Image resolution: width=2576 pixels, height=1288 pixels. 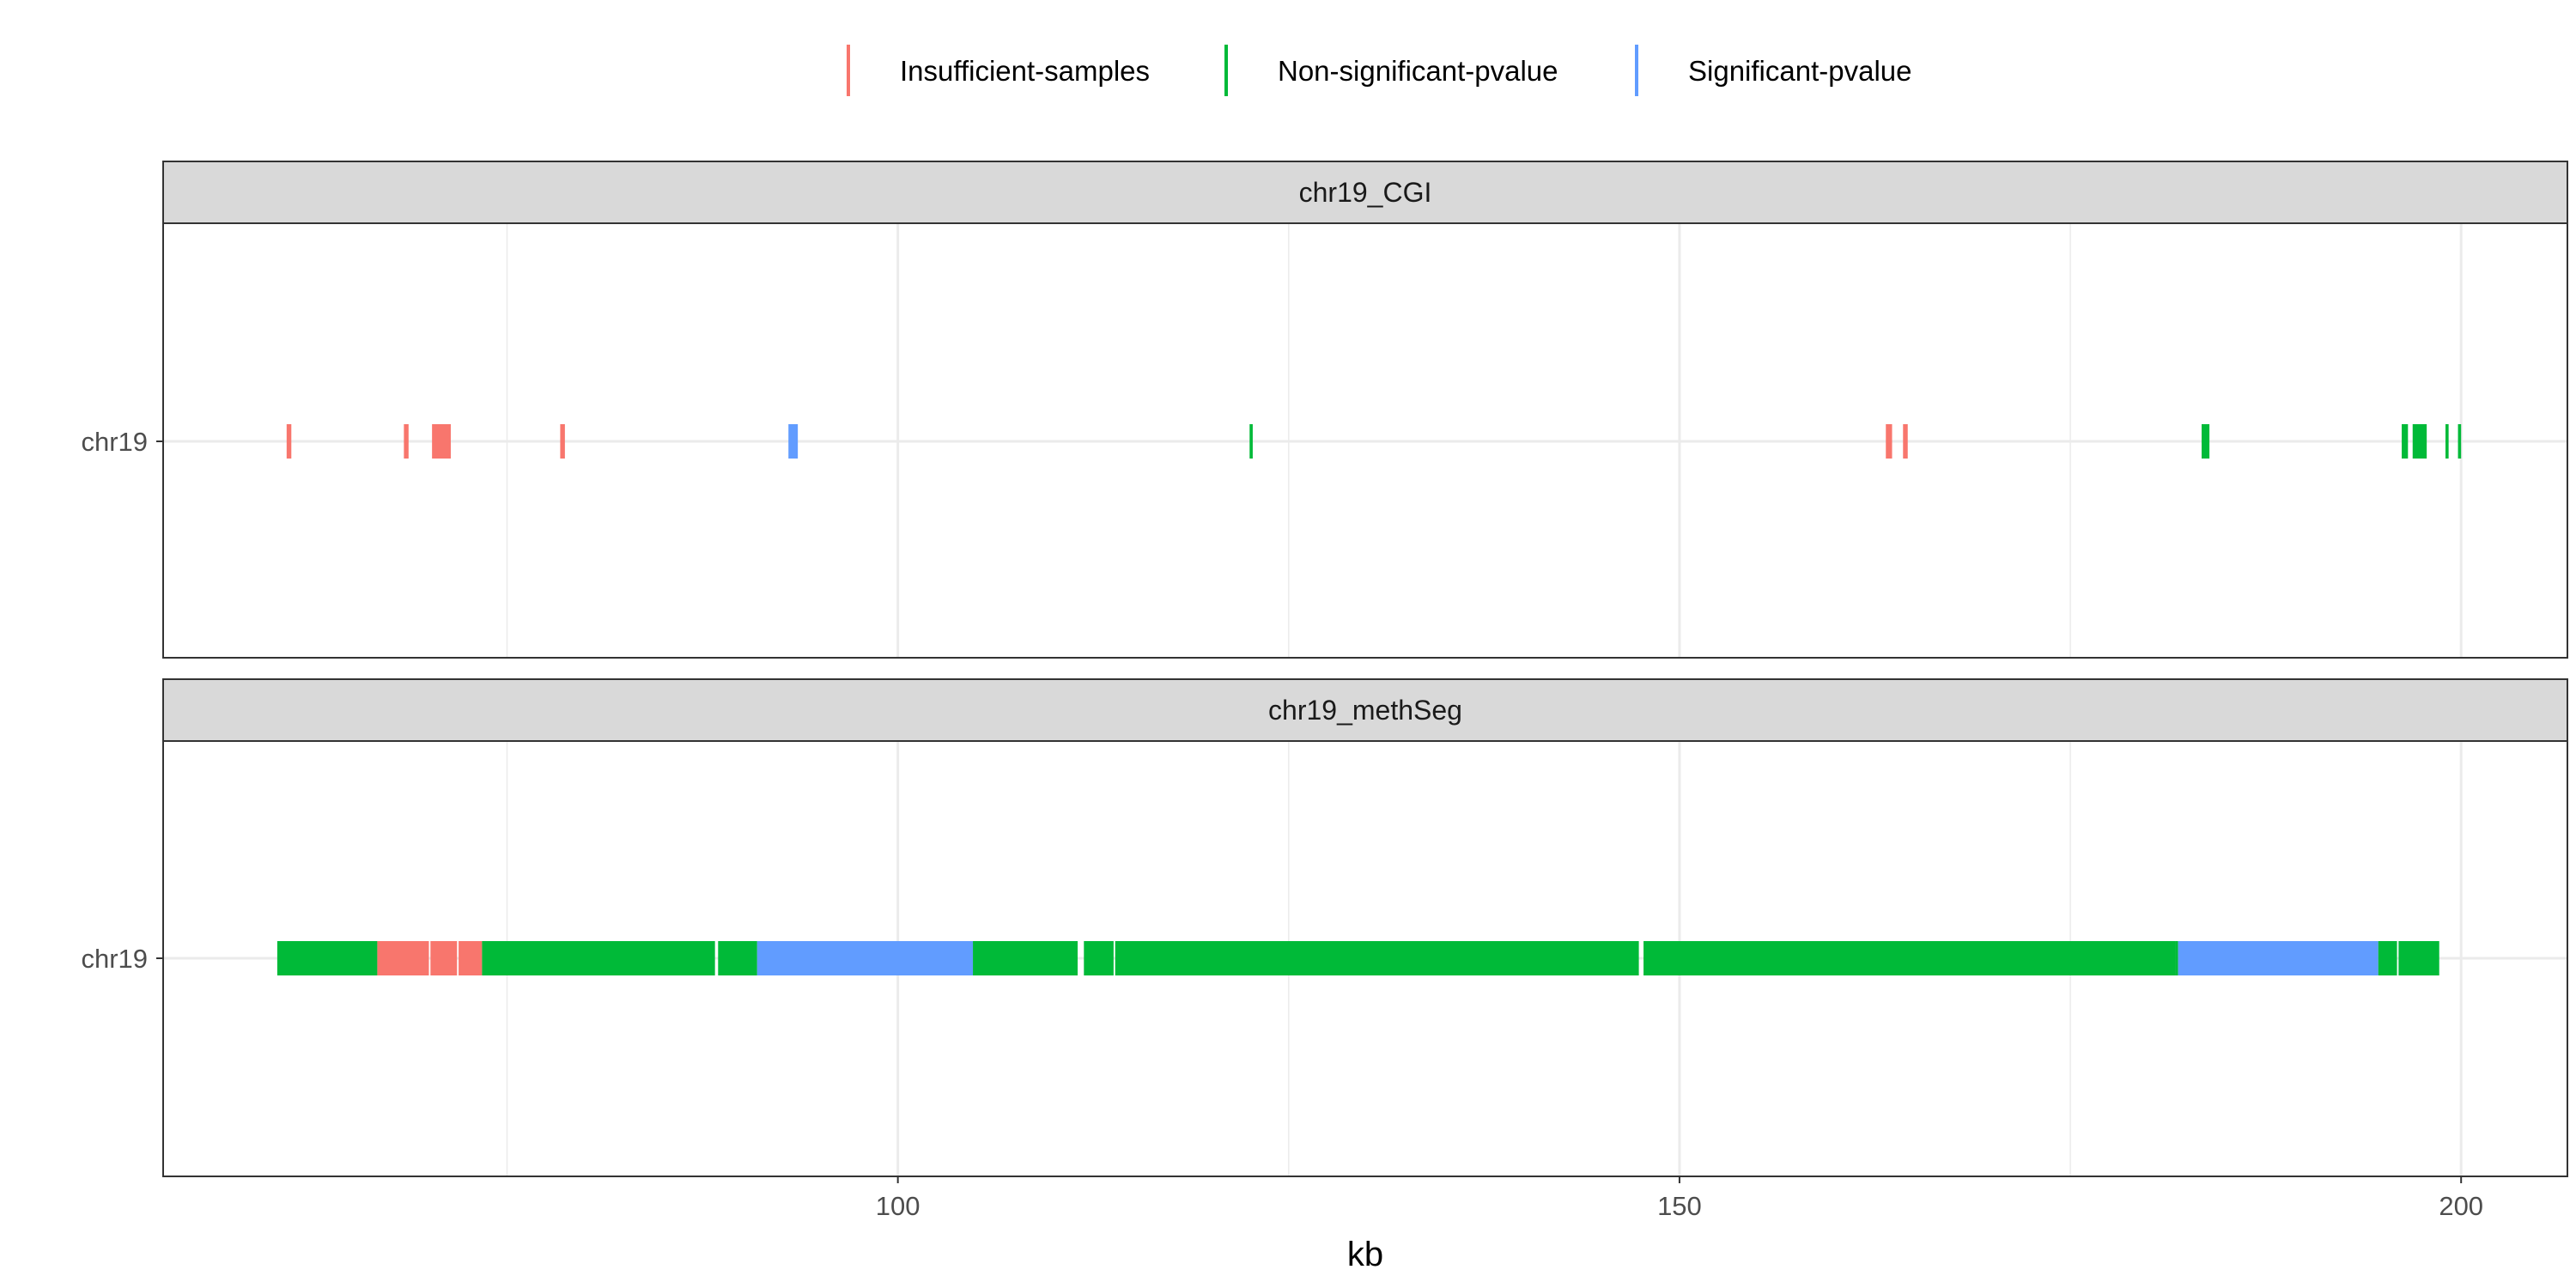 What do you see at coordinates (1679, 1206) in the screenshot?
I see `x-tick-label-2: 150` at bounding box center [1679, 1206].